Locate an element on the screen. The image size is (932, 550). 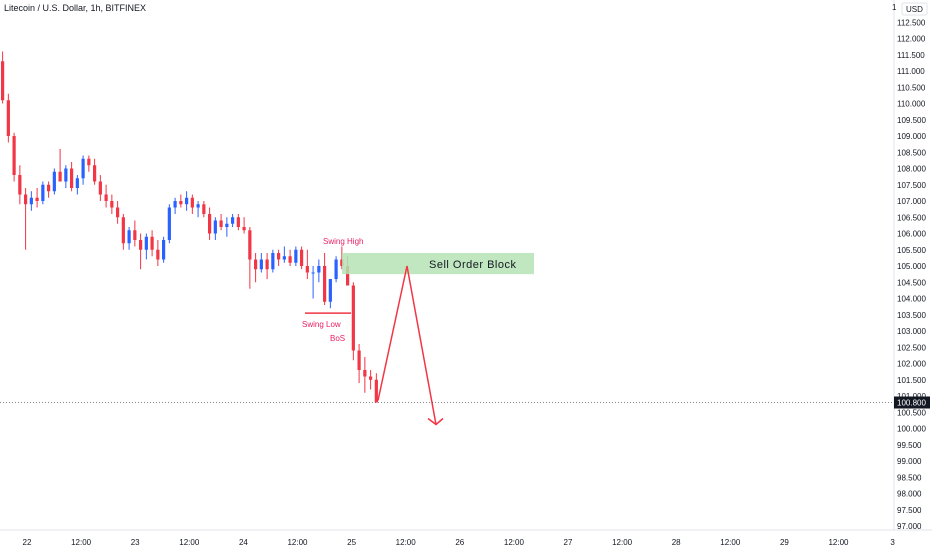
y-tick-label: 106.500 is located at coordinates (911, 217).